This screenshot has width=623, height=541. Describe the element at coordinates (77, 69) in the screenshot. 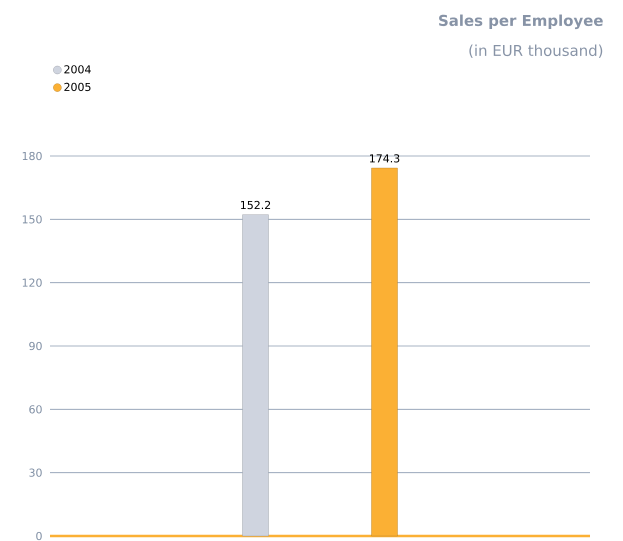

I see `legend-label: 2004` at that location.